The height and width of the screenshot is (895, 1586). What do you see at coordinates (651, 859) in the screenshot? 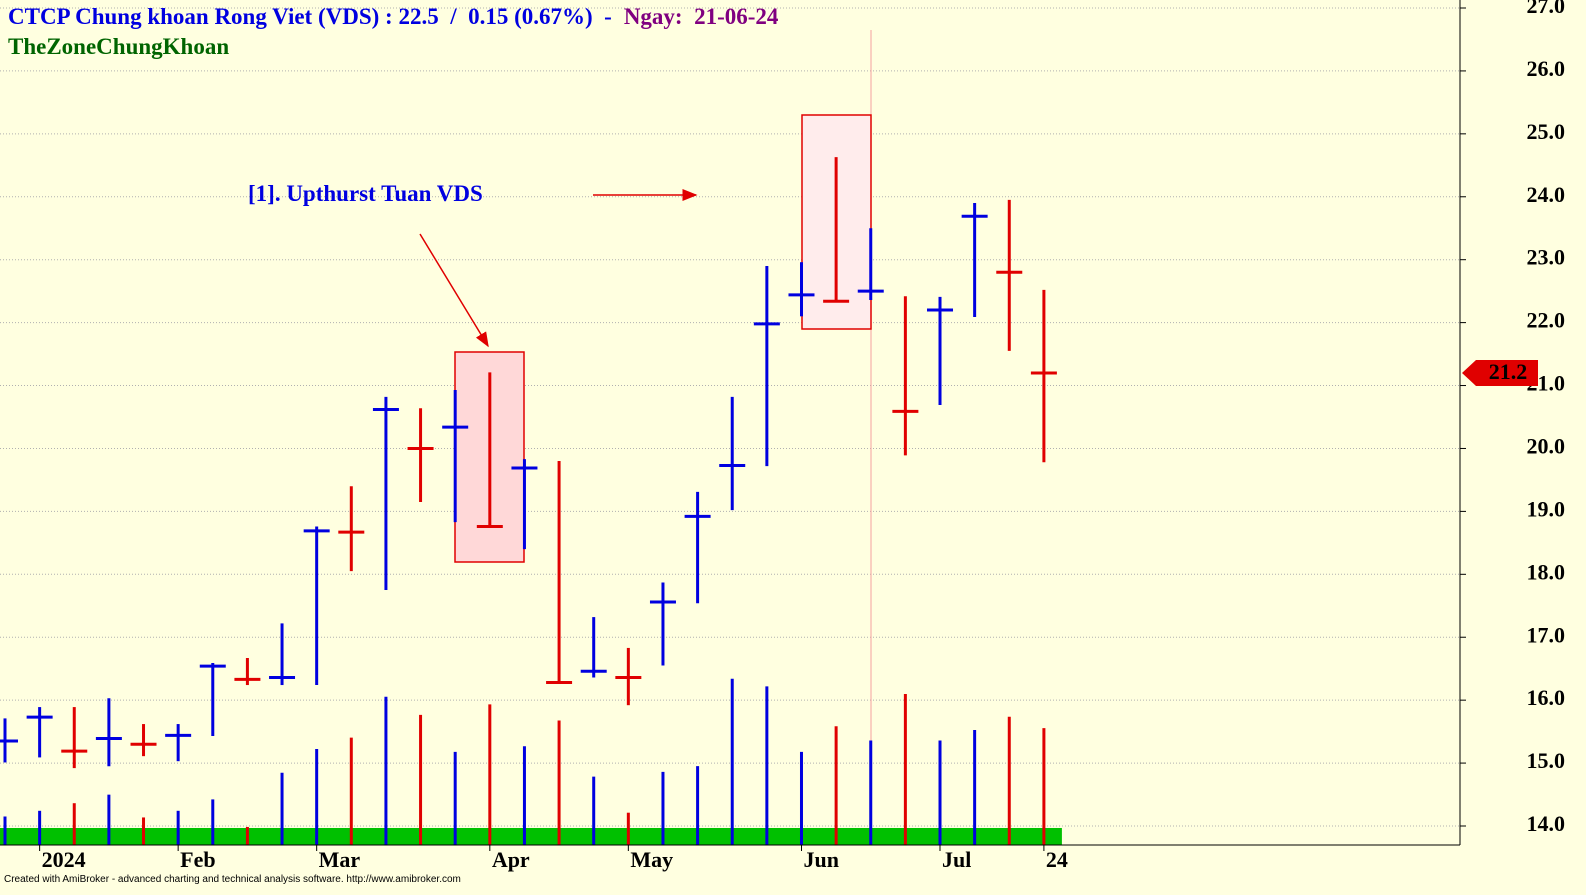
I see `x-tick-label: May` at bounding box center [651, 859].